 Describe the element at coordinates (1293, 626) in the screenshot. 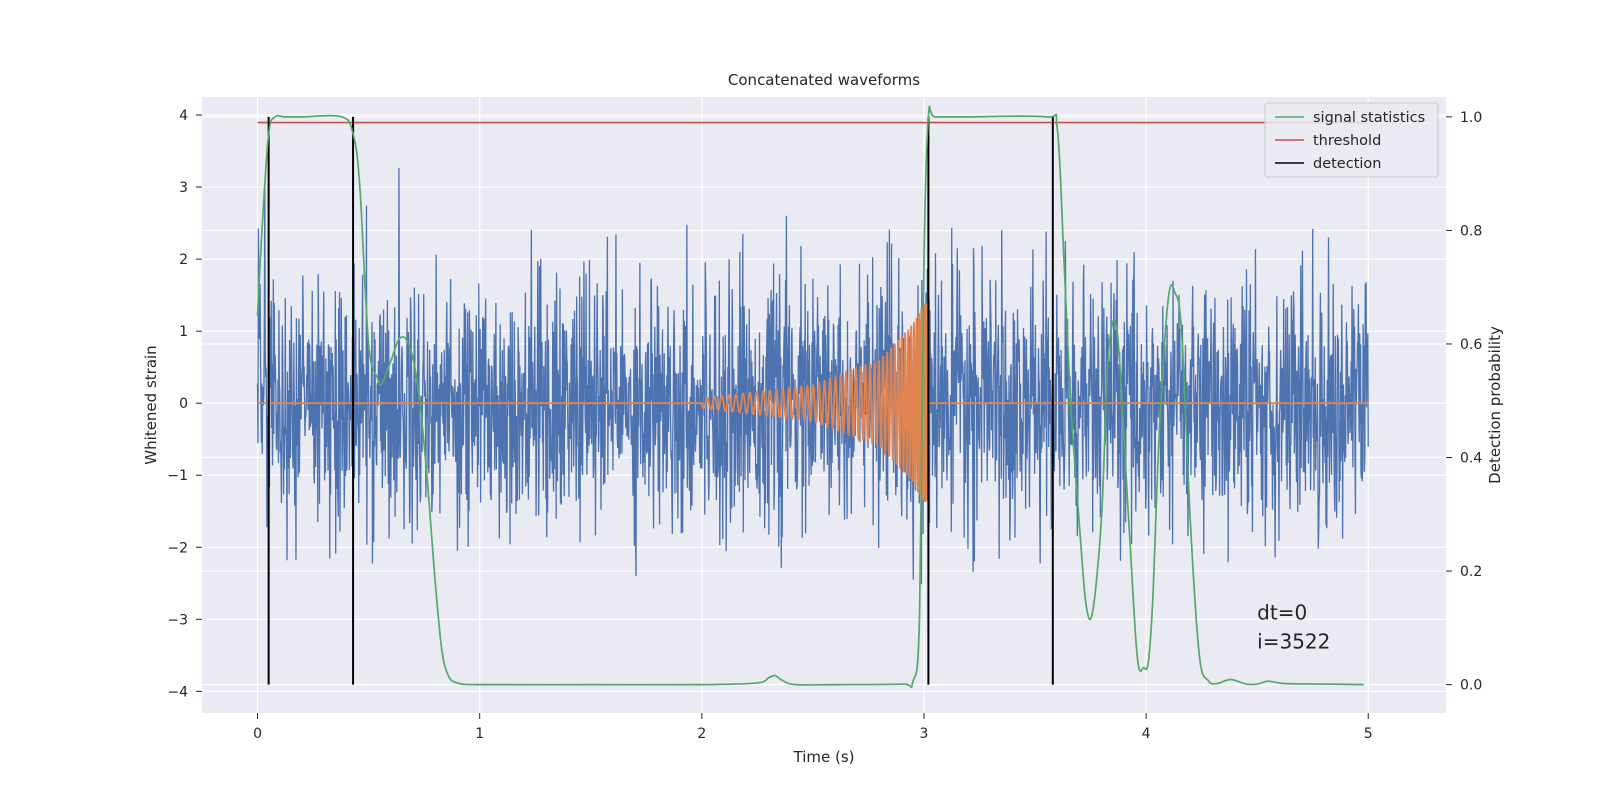

I see `annotations: dt=0 i=3522` at that location.